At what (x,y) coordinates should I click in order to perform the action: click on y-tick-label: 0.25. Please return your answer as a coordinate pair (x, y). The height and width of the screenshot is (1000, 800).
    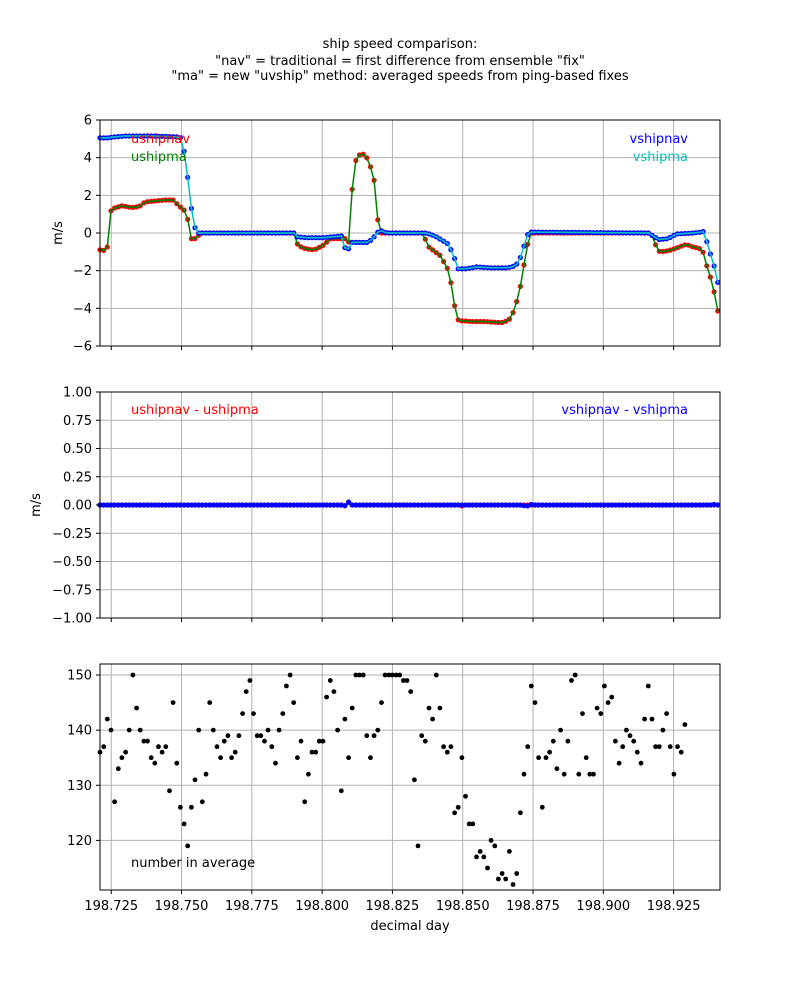
    Looking at the image, I should click on (77, 477).